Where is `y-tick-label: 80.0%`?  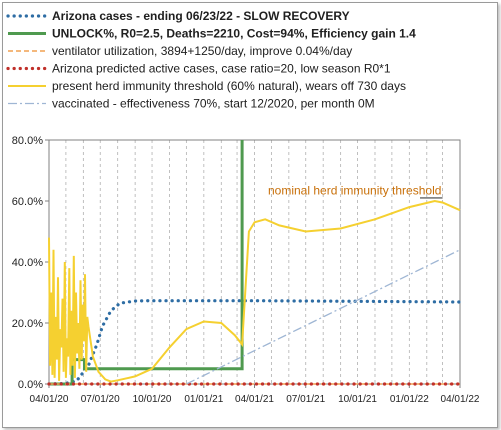
y-tick-label: 80.0% is located at coordinates (27, 141).